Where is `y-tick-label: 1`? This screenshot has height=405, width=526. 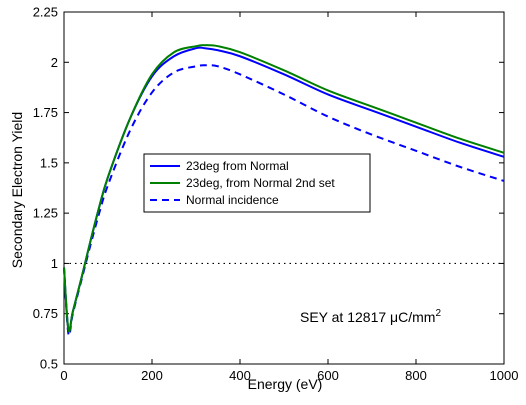 y-tick-label: 1 is located at coordinates (54, 263).